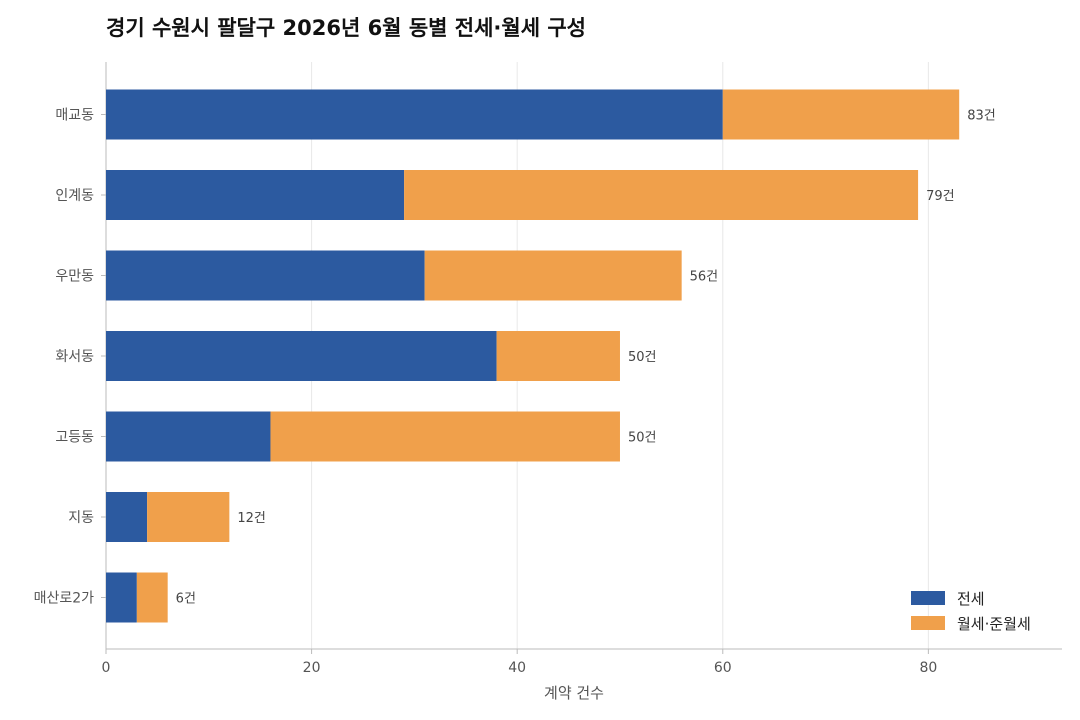 This screenshot has width=1080, height=720. What do you see at coordinates (928, 668) in the screenshot?
I see `x-tick-label: 80` at bounding box center [928, 668].